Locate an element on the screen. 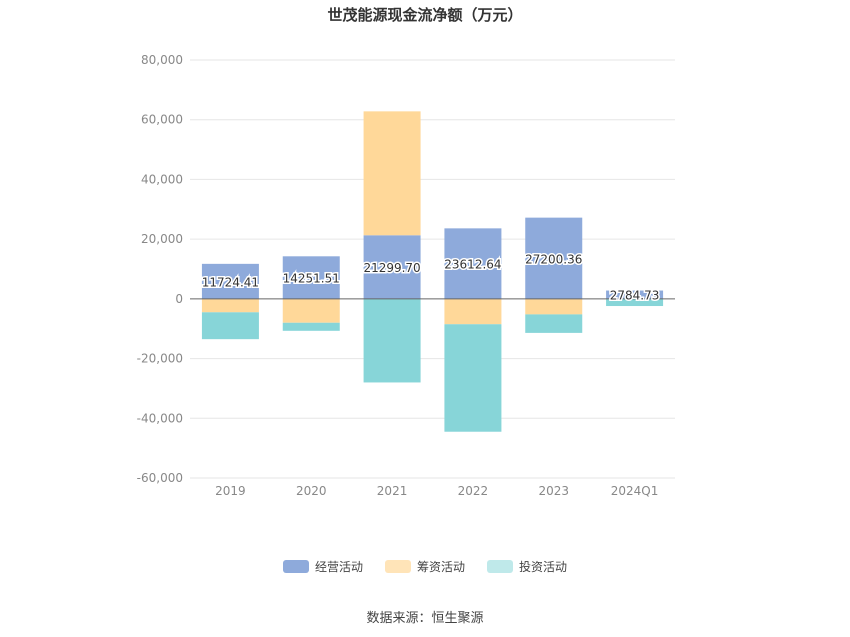 The height and width of the screenshot is (637, 850). y-tick-label: -40,000 is located at coordinates (160, 418).